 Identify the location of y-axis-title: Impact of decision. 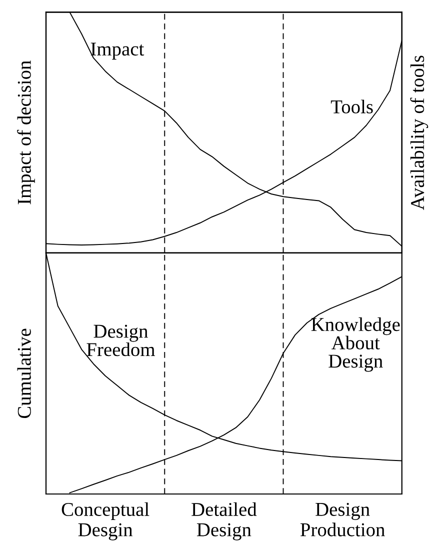
(26, 132).